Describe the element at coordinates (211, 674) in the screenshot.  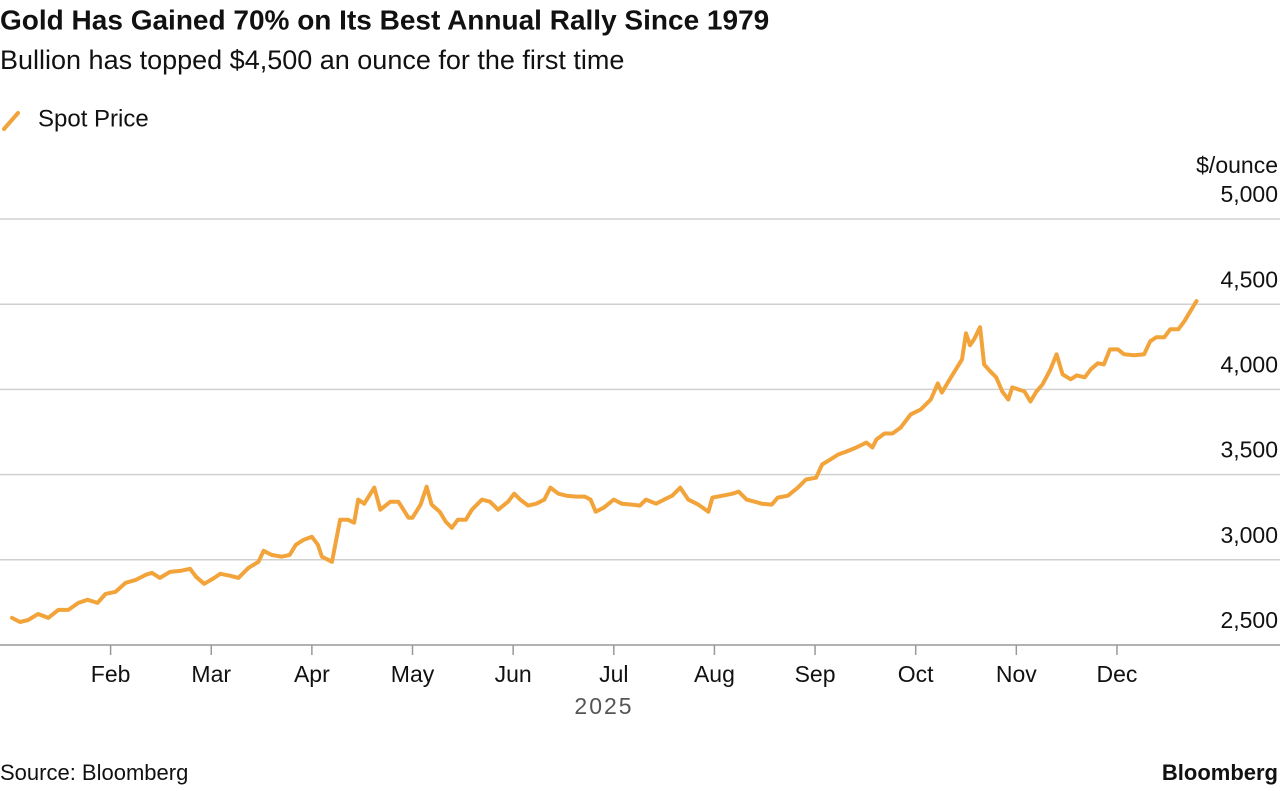
I see `x-tick-label: Mar` at that location.